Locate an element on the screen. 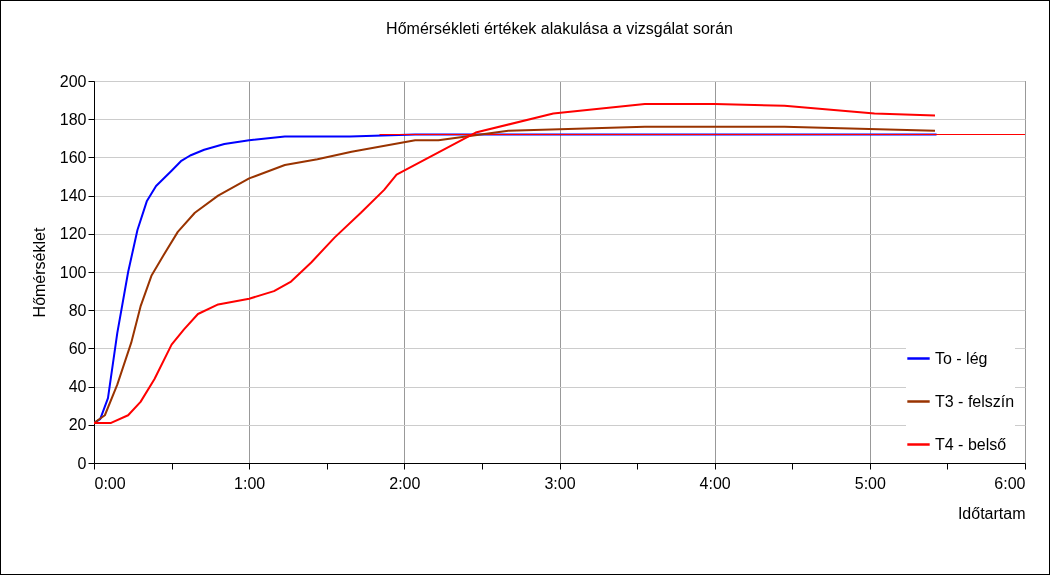  x-tick-label: 3:00 is located at coordinates (560, 483).